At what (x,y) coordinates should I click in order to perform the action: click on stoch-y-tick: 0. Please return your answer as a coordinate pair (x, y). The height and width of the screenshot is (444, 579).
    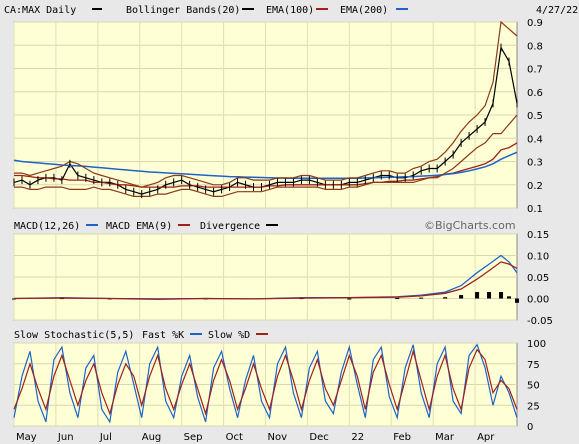
    Looking at the image, I should click on (530, 427).